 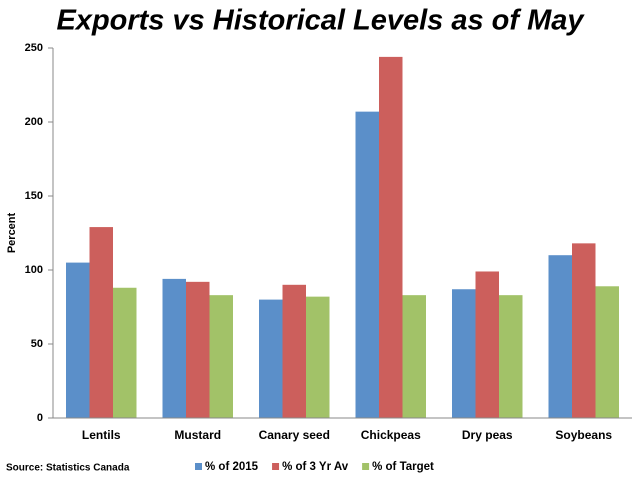 I want to click on y-tick-label: 150, so click(x=34, y=196).